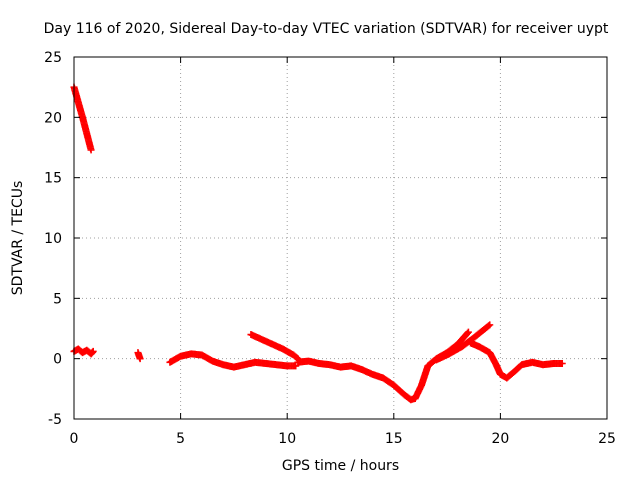 This screenshot has height=480, width=640. Describe the element at coordinates (500, 439) in the screenshot. I see `x-tick-label: 20` at that location.